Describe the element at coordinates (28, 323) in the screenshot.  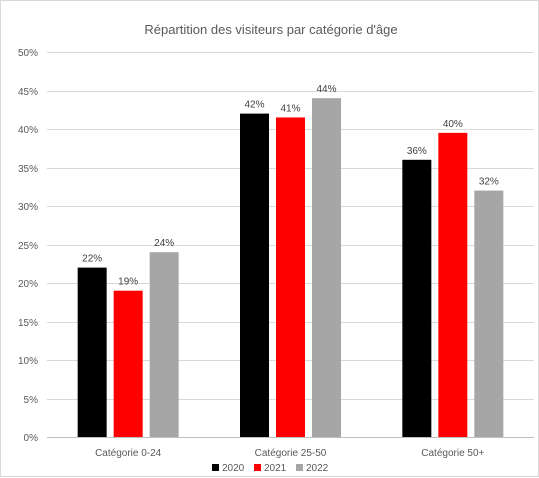
I see `y-tick-label: 15%` at that location.